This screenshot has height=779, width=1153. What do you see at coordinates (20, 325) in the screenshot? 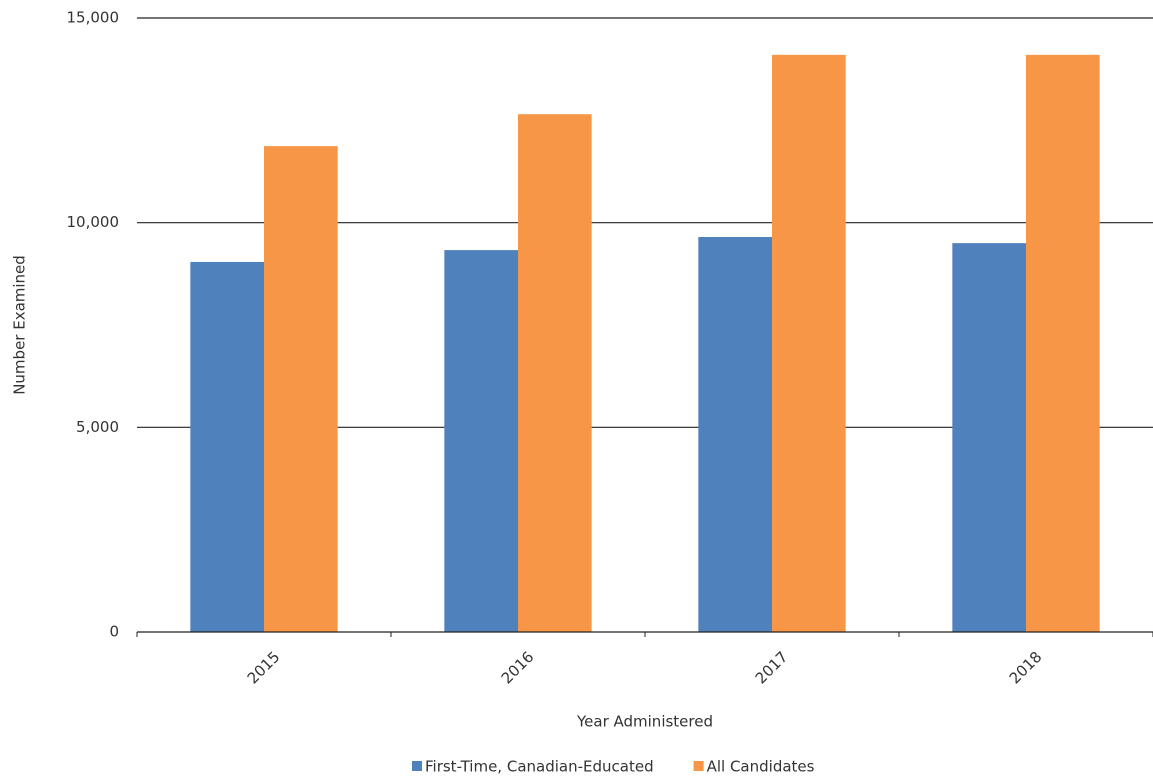
I see `y-axis-title: Number Examined` at bounding box center [20, 325].